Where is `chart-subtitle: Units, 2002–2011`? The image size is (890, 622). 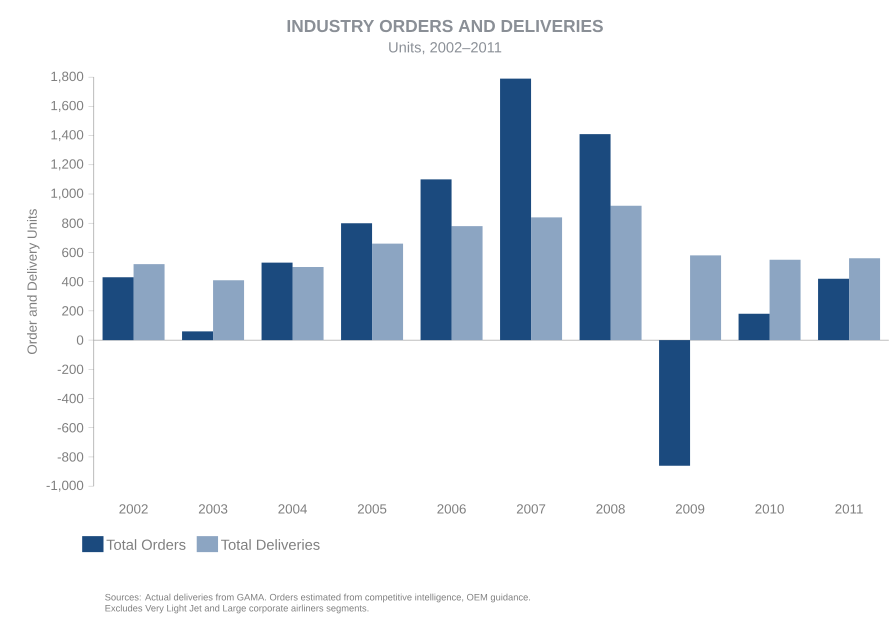 chart-subtitle: Units, 2002–2011 is located at coordinates (445, 48).